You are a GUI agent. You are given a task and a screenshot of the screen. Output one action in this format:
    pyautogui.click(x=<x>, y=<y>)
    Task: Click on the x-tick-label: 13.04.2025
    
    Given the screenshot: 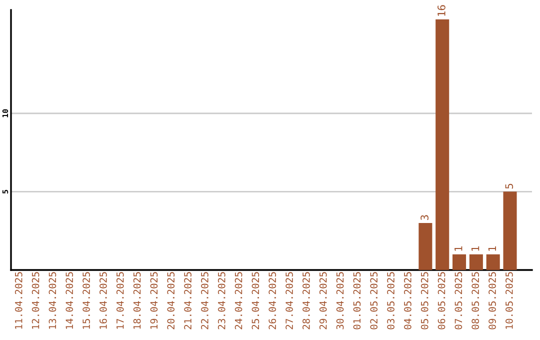 What is the action you would take?
    pyautogui.click(x=52, y=300)
    